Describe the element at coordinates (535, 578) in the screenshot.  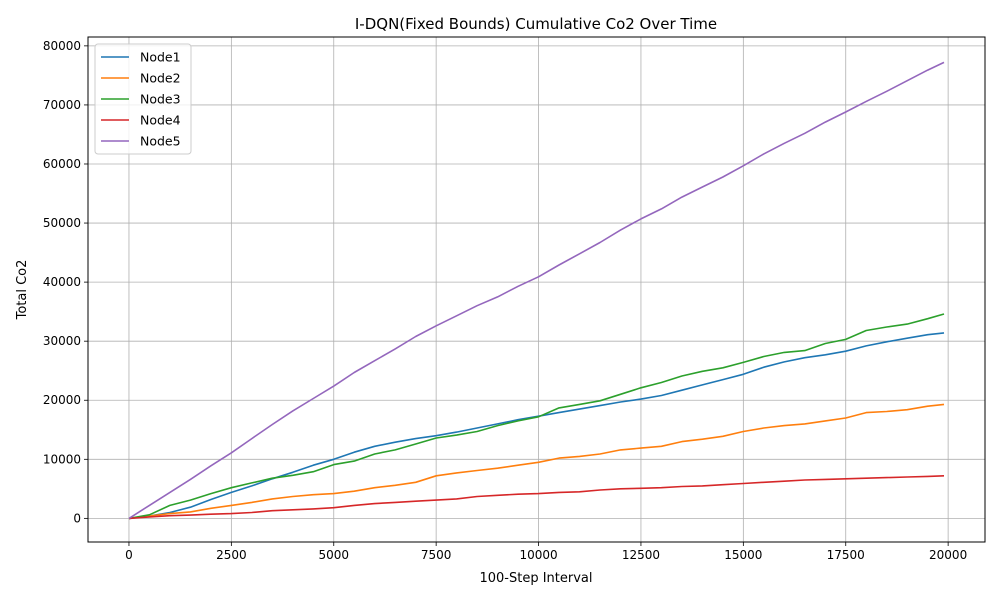
I see `x-axis-label: 100-Step Interval` at that location.